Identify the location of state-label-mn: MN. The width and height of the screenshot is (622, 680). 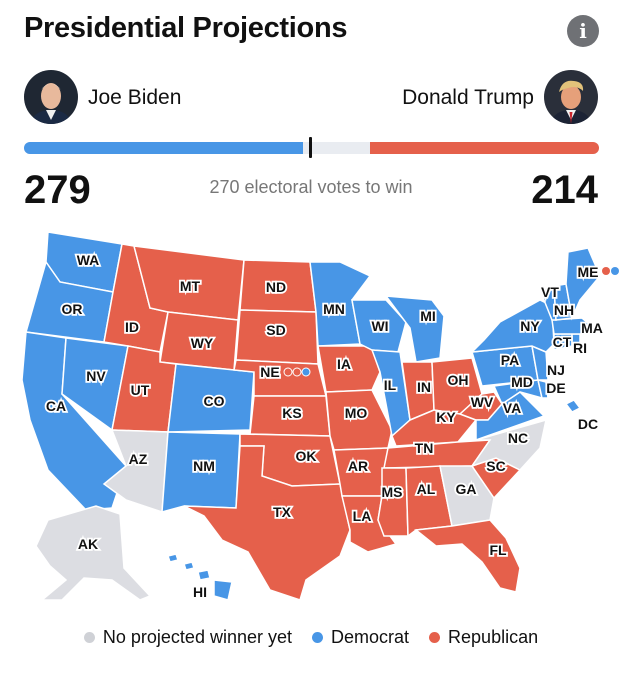
(334, 309).